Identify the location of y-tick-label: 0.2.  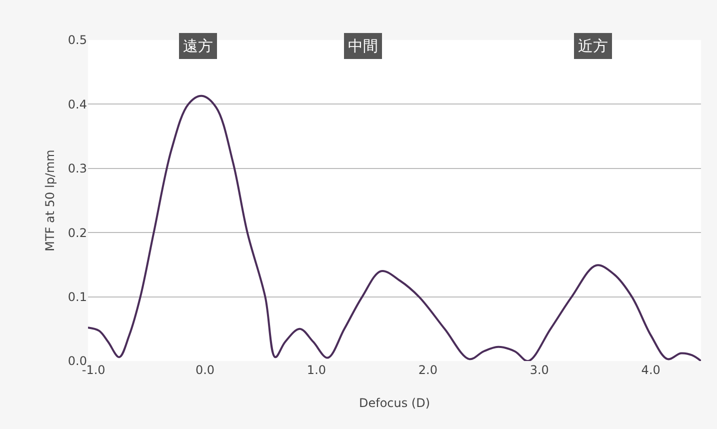
(77, 233).